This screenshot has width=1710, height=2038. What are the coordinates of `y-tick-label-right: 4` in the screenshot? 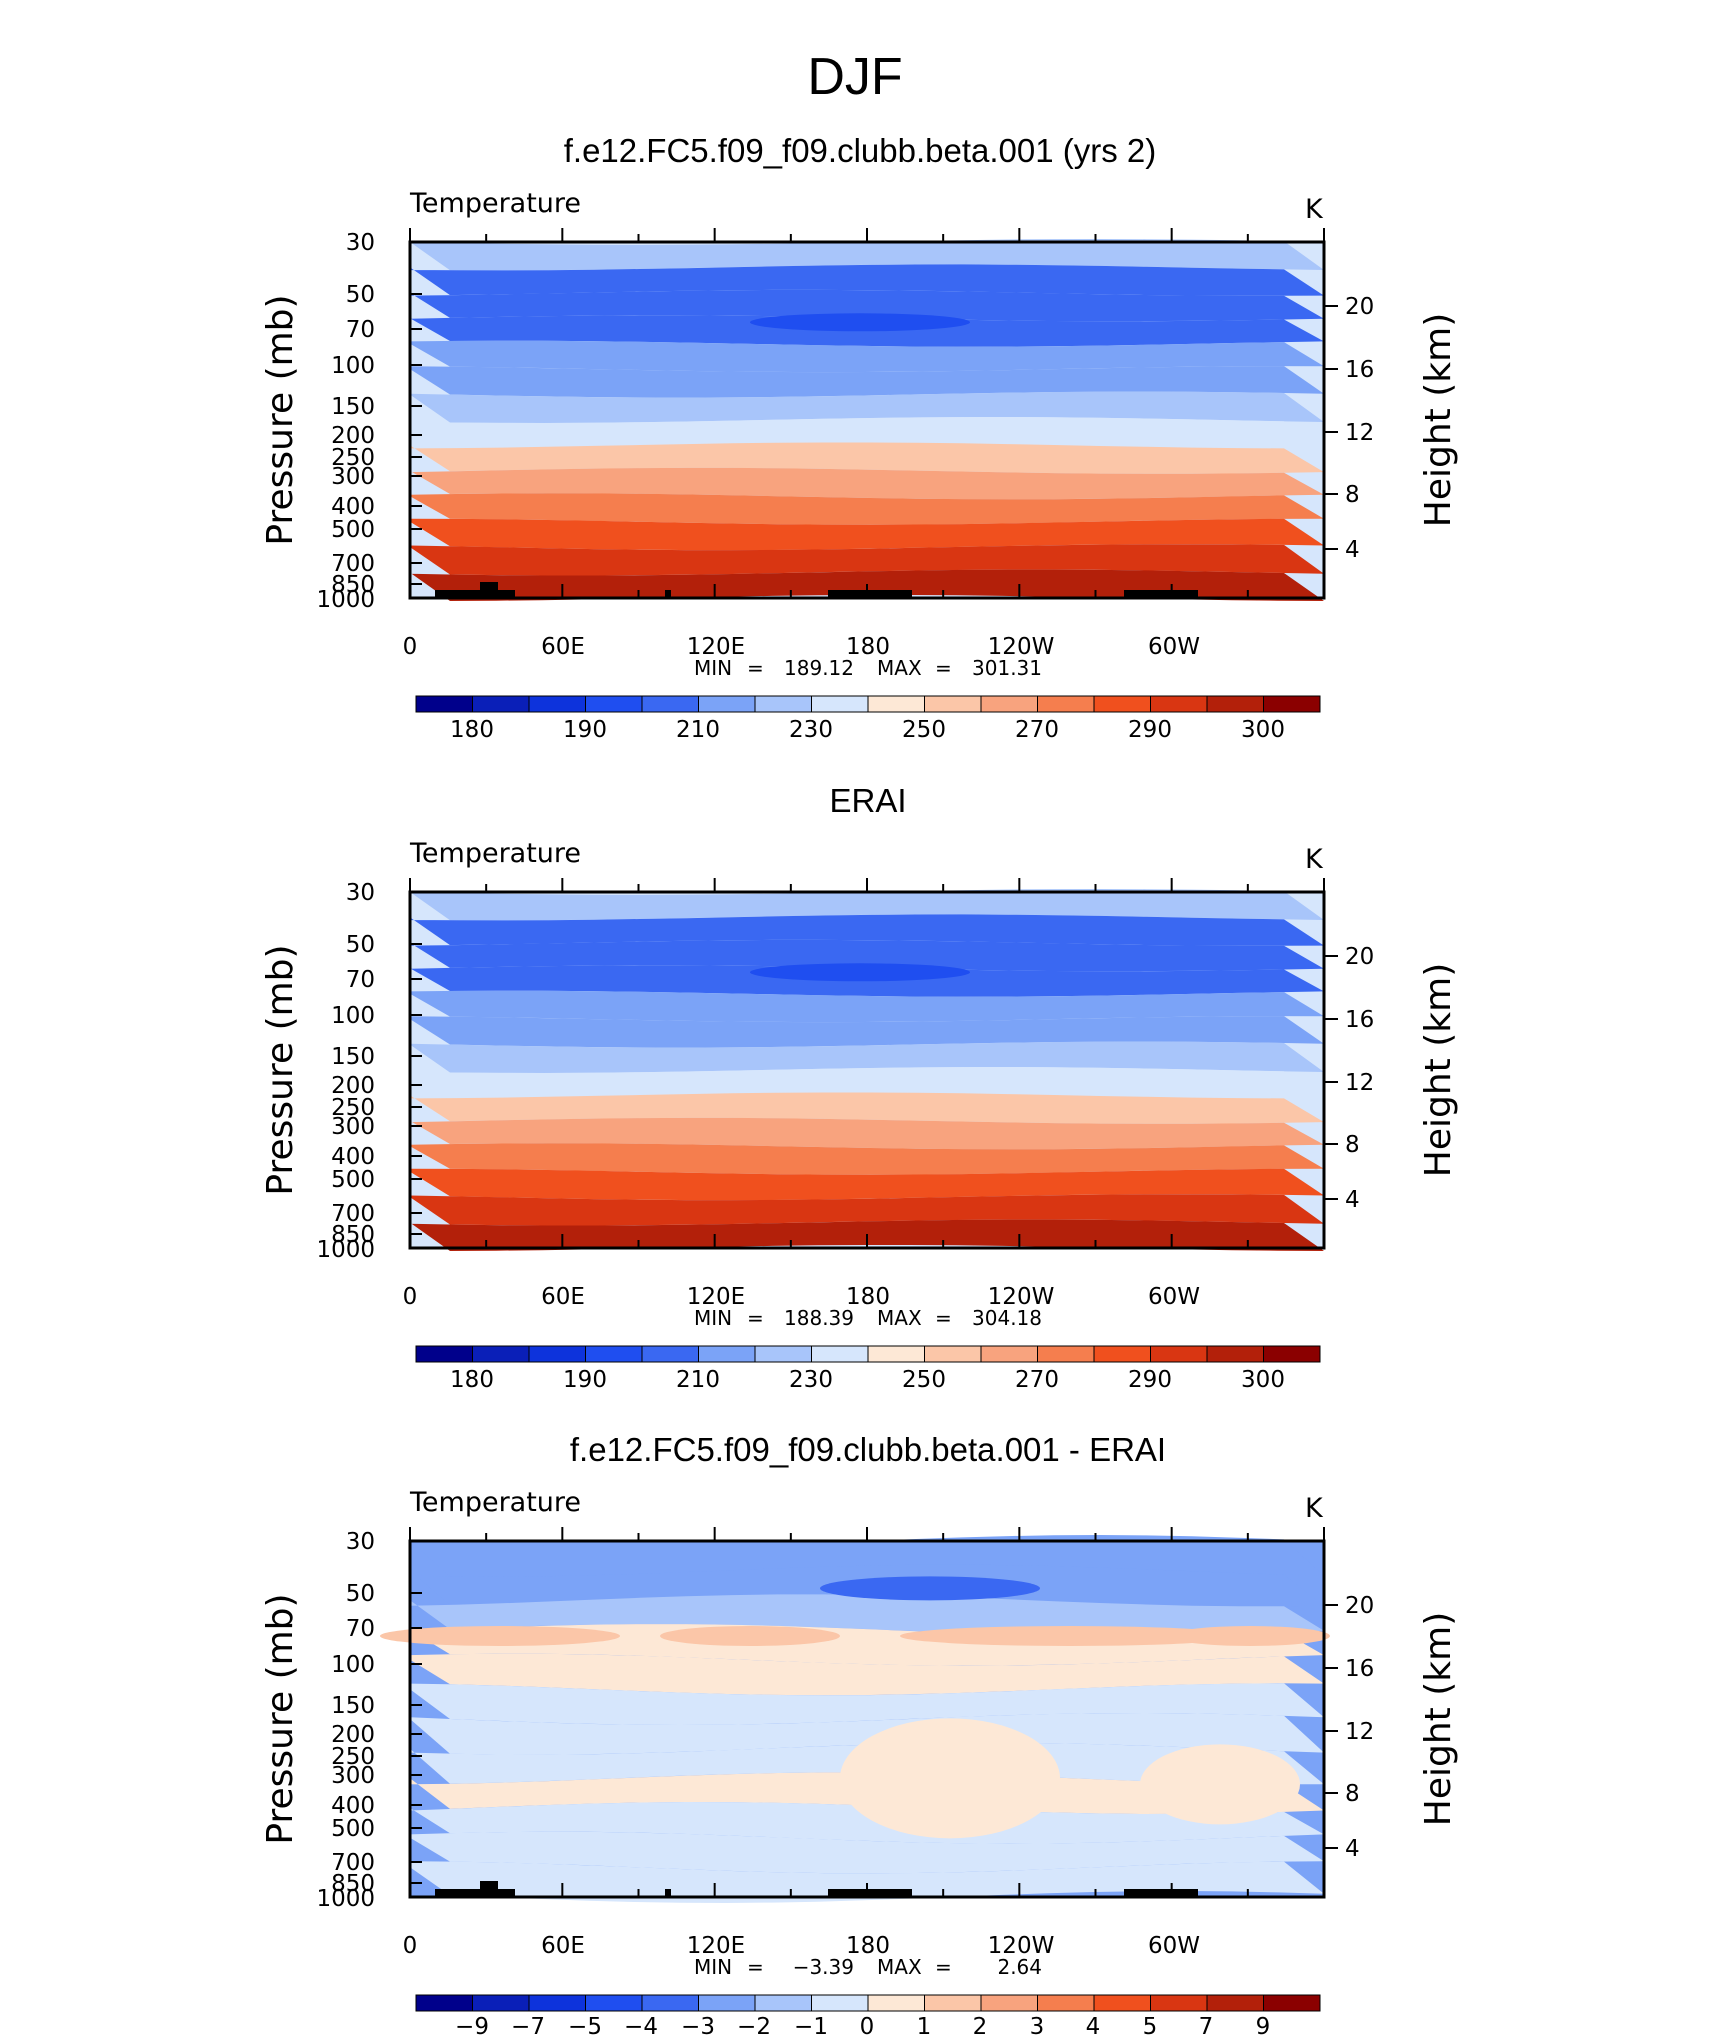 It's located at (1352, 1849).